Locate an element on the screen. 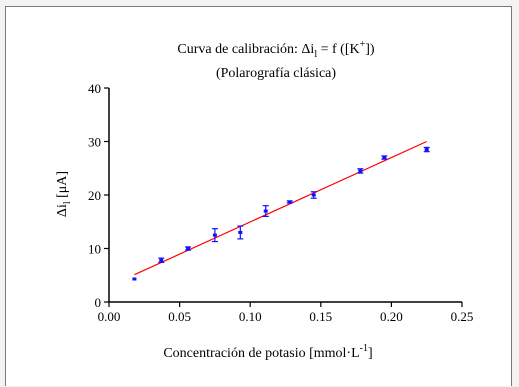  y-tick-label: 10 is located at coordinates (94, 249).